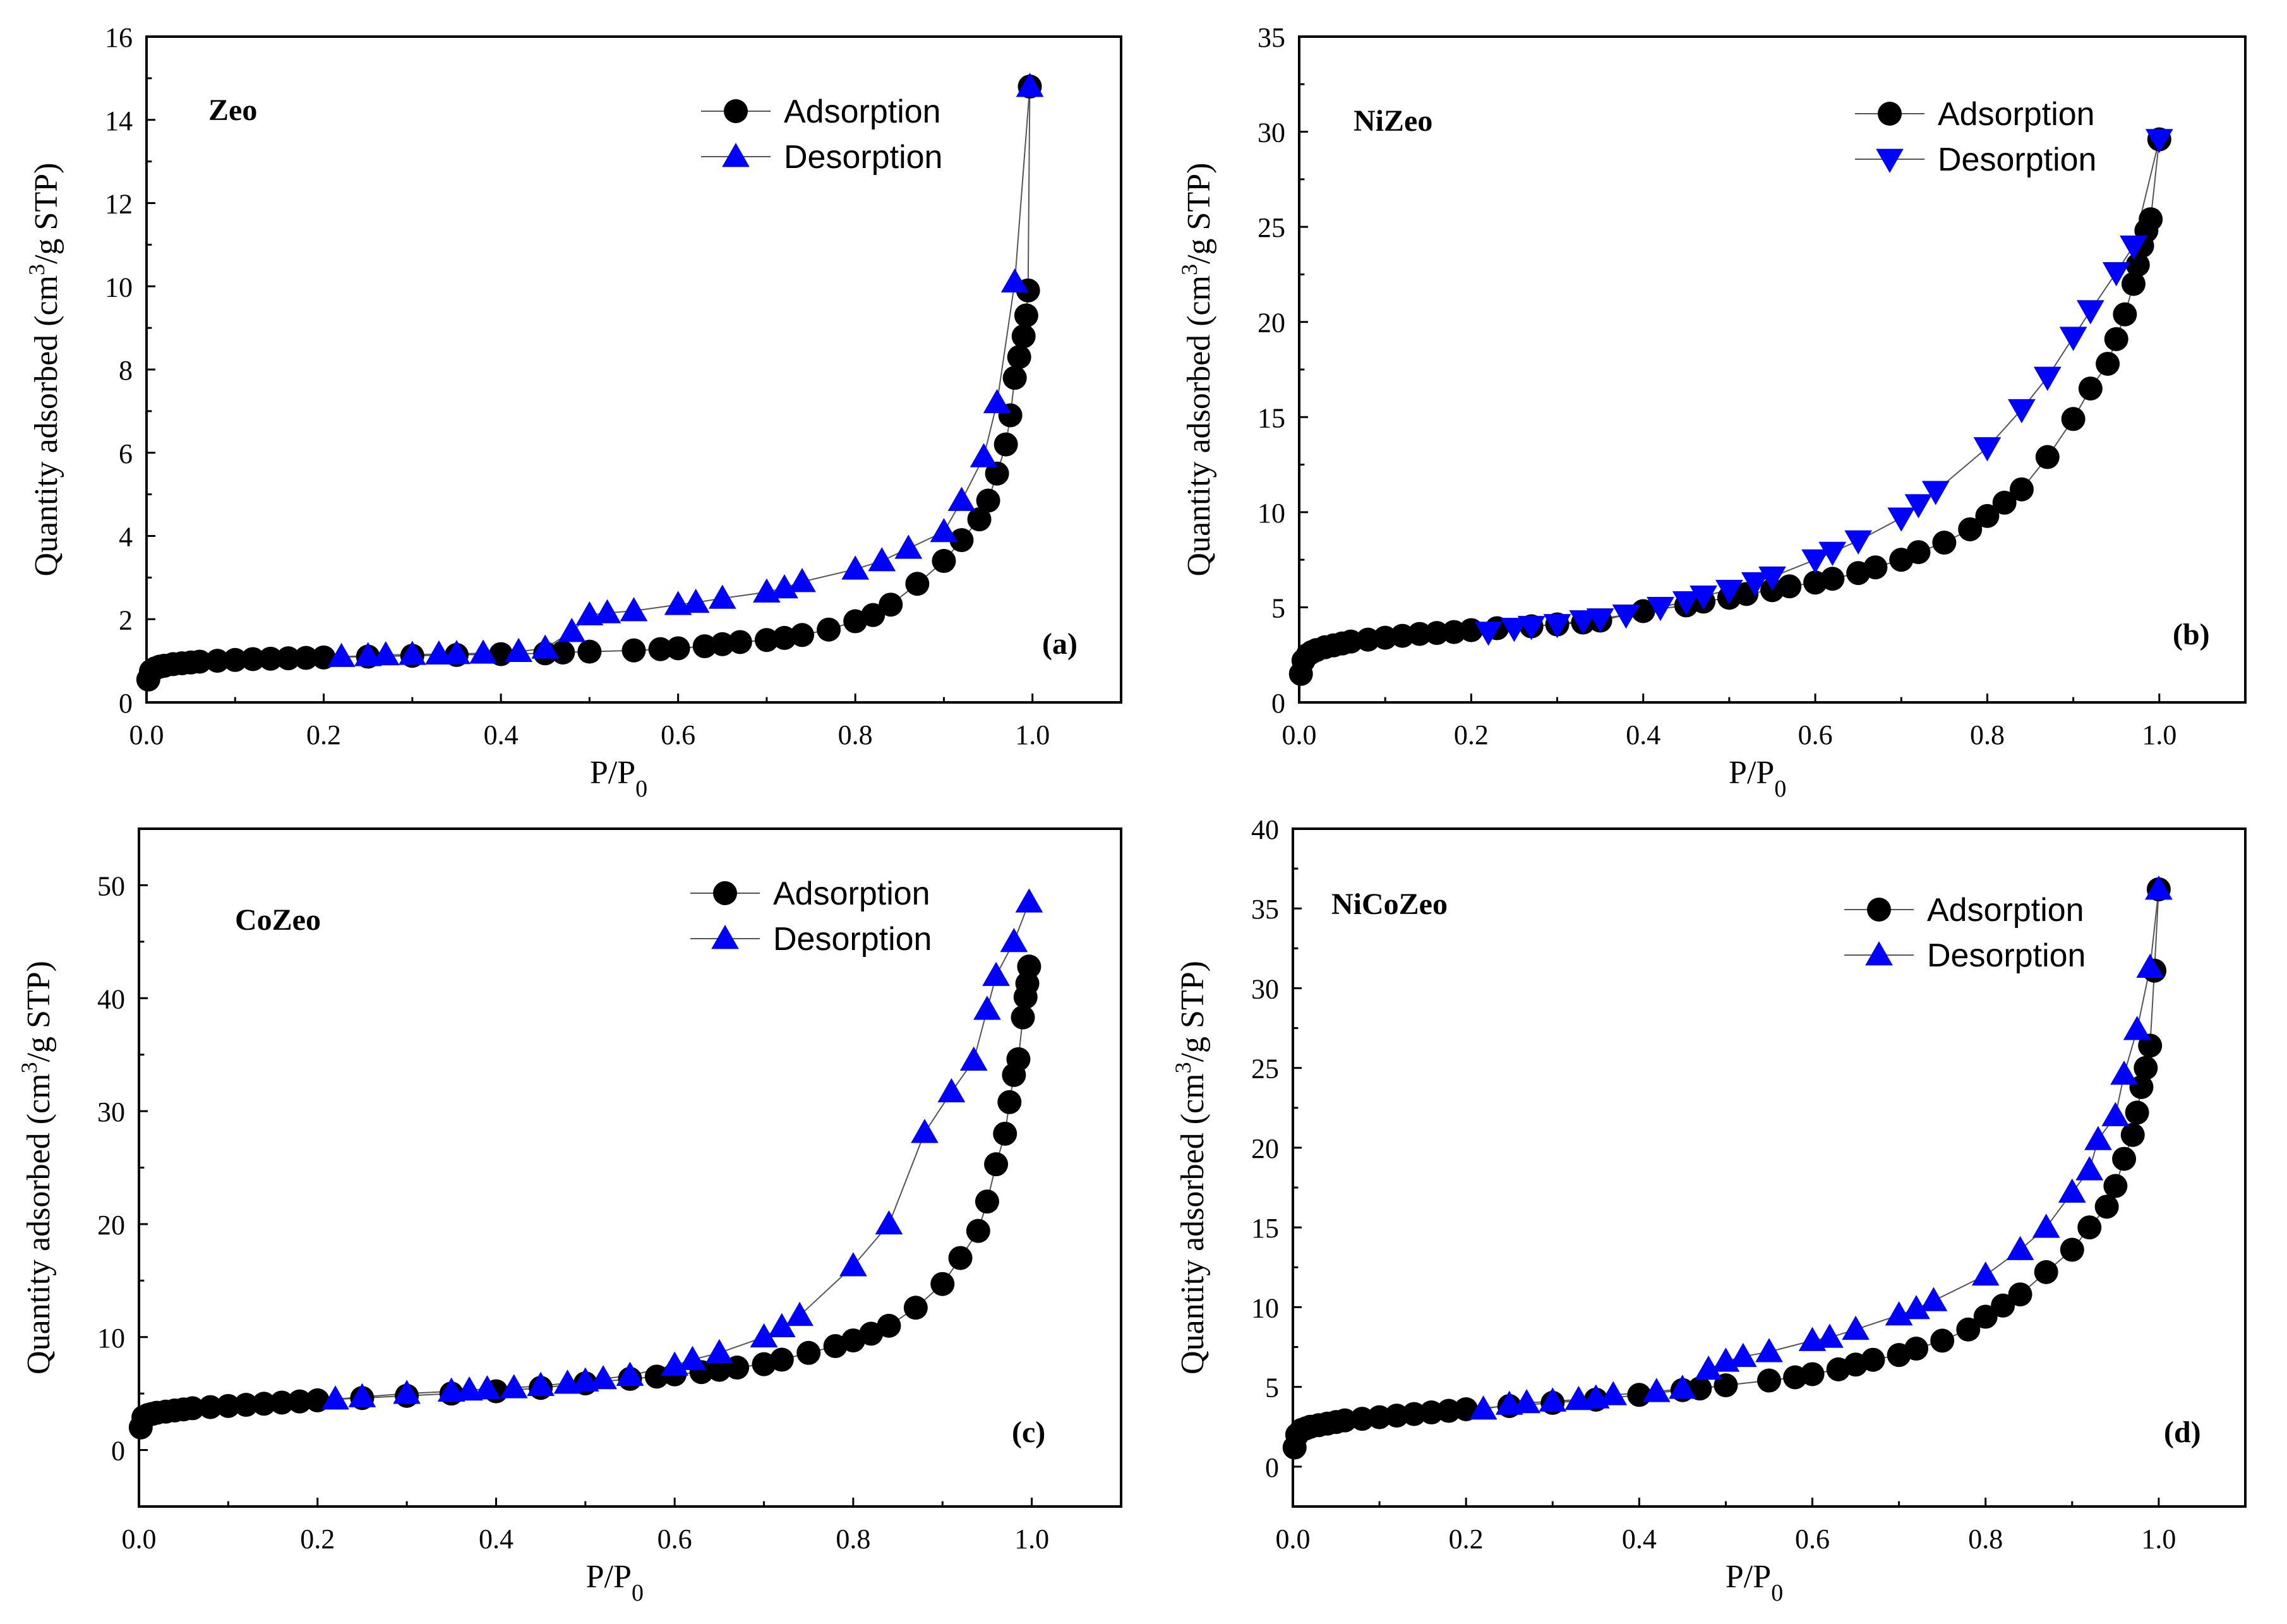 This screenshot has height=1624, width=2287. Describe the element at coordinates (1271, 323) in the screenshot. I see `y-tick-label: 20` at that location.